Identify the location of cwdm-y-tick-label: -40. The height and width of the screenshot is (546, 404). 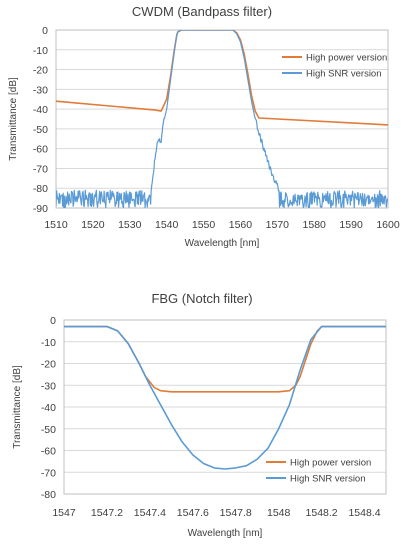
(40, 110).